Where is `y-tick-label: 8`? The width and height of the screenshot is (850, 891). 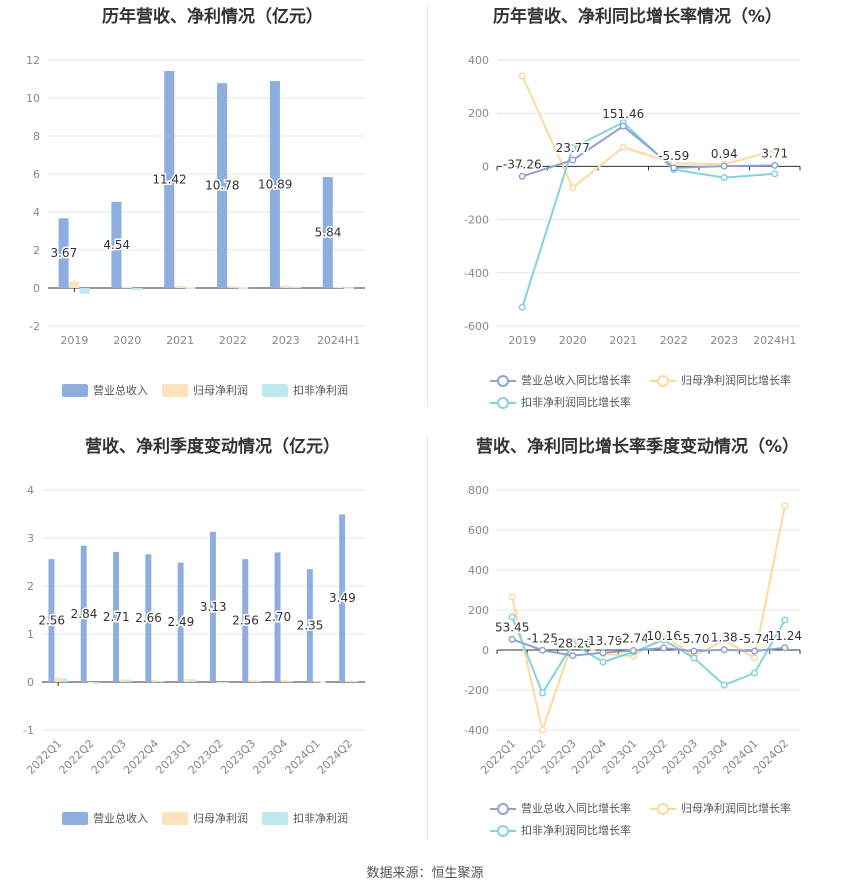
y-tick-label: 8 is located at coordinates (36, 136).